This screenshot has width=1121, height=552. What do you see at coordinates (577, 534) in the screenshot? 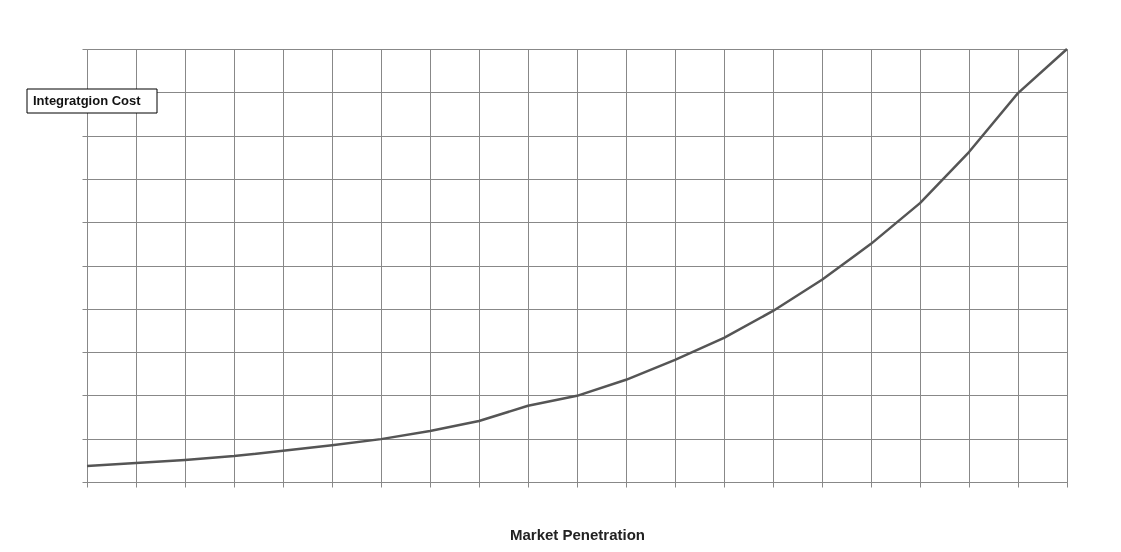
I see `x-axis-title: Market Penetration` at bounding box center [577, 534].